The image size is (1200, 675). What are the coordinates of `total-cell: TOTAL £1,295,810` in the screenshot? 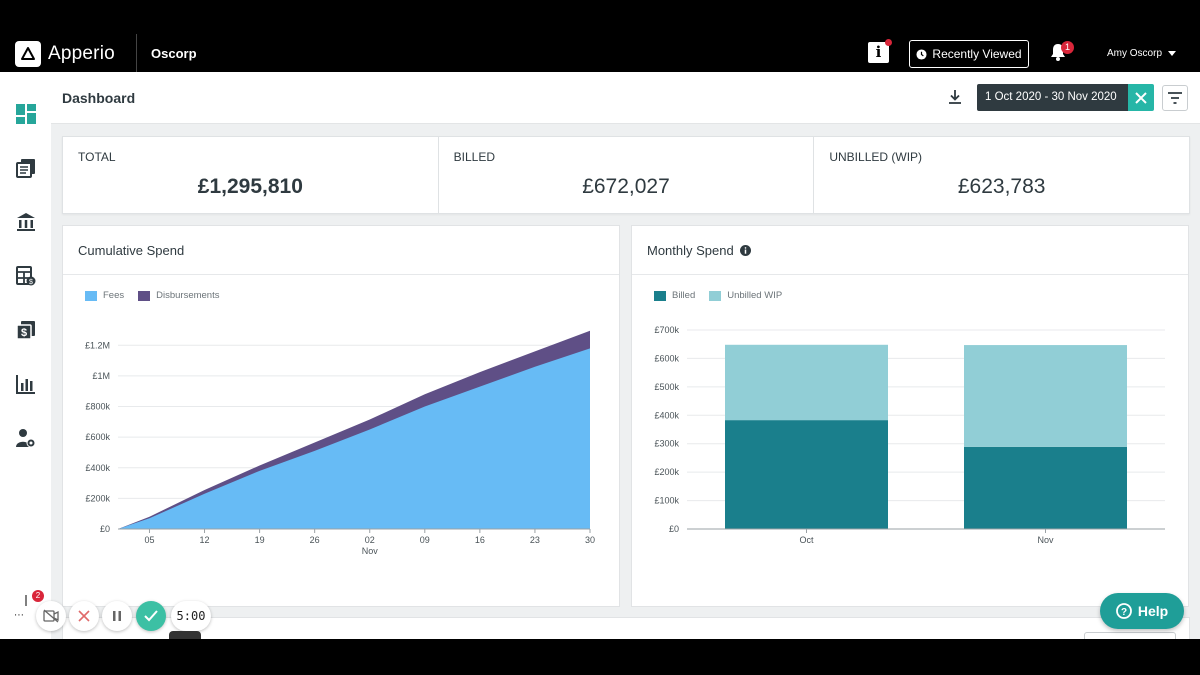 It's located at (251, 175).